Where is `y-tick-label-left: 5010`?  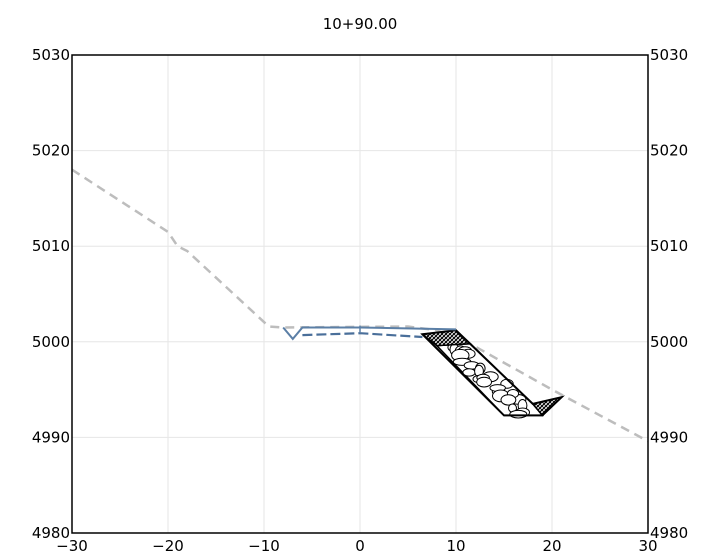 y-tick-label-left: 5010 is located at coordinates (51, 246).